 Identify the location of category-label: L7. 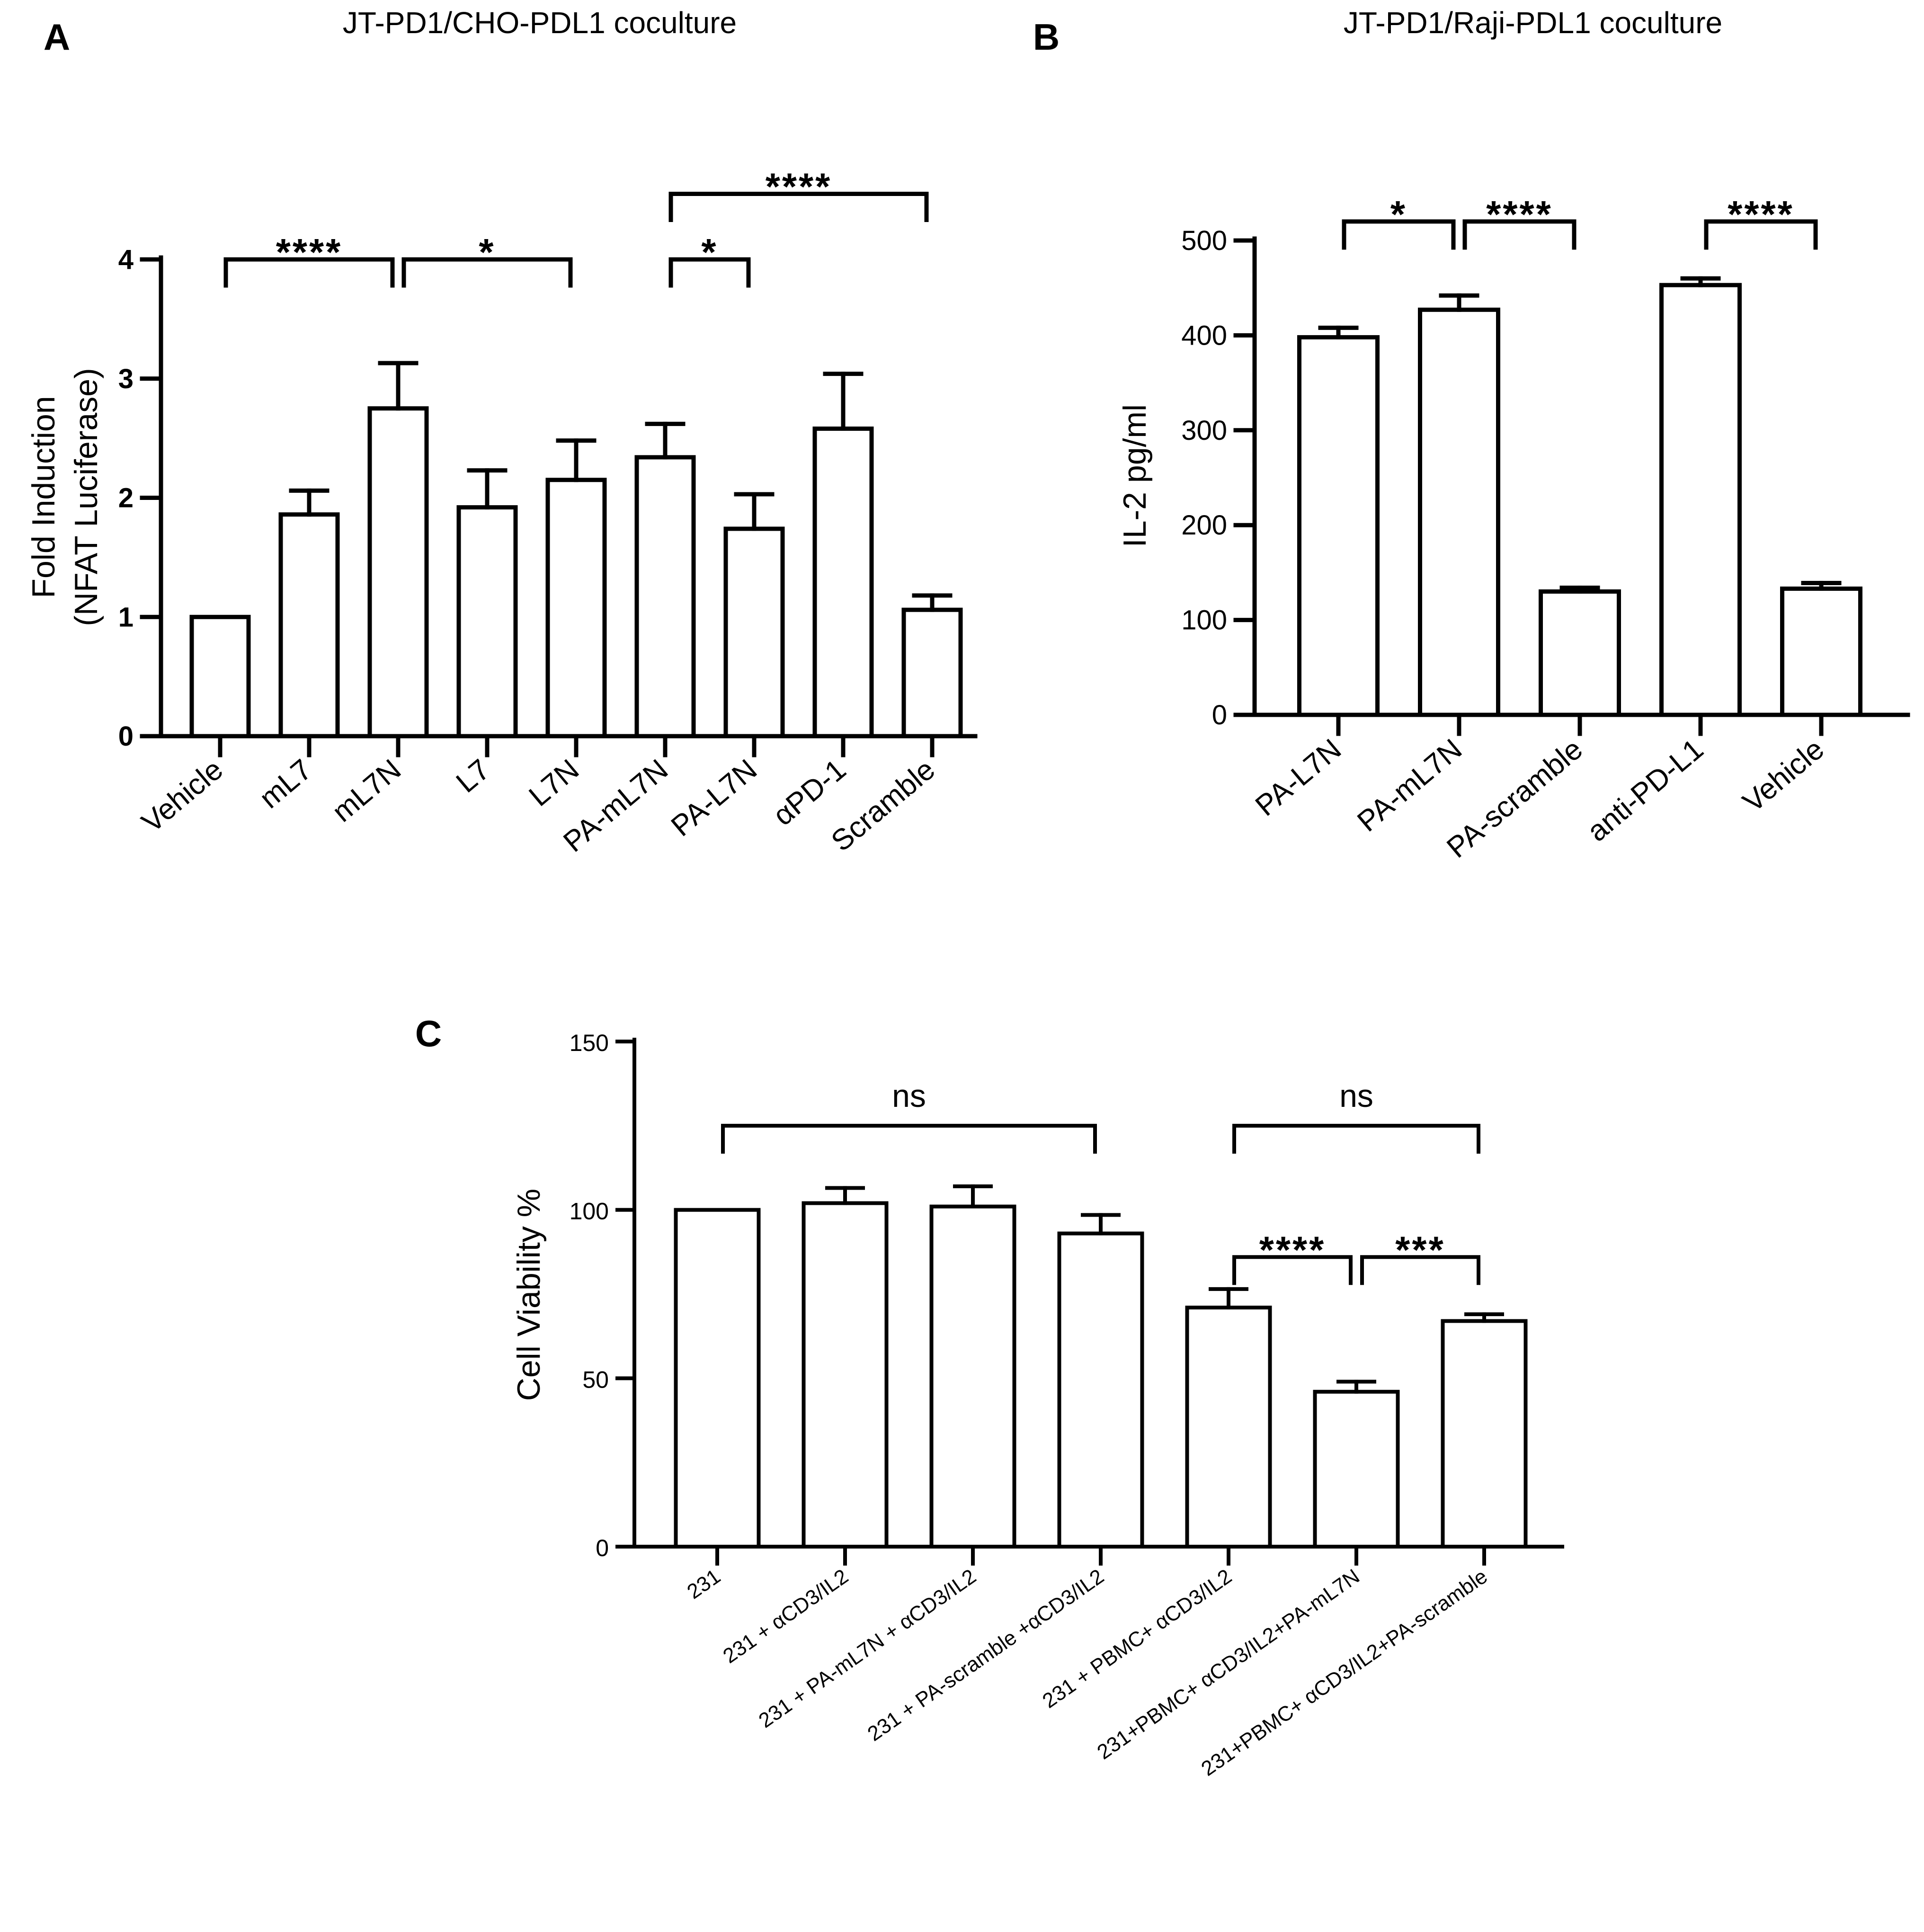
(473, 776).